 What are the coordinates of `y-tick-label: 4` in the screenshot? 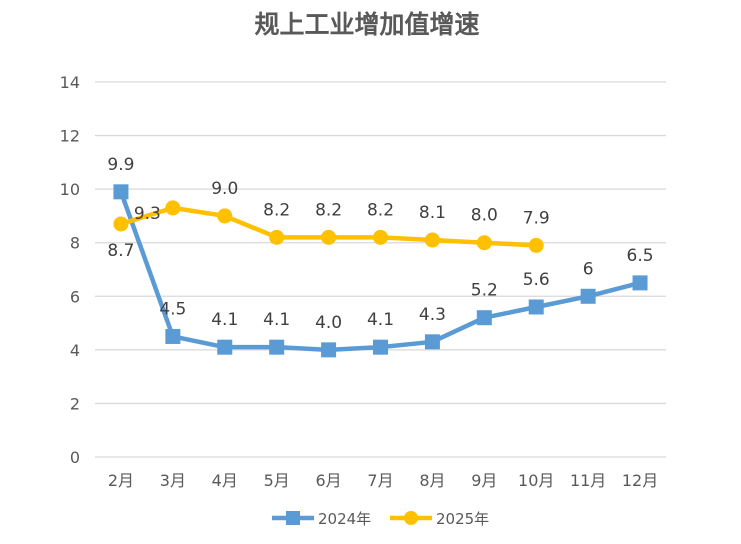 It's located at (75, 350).